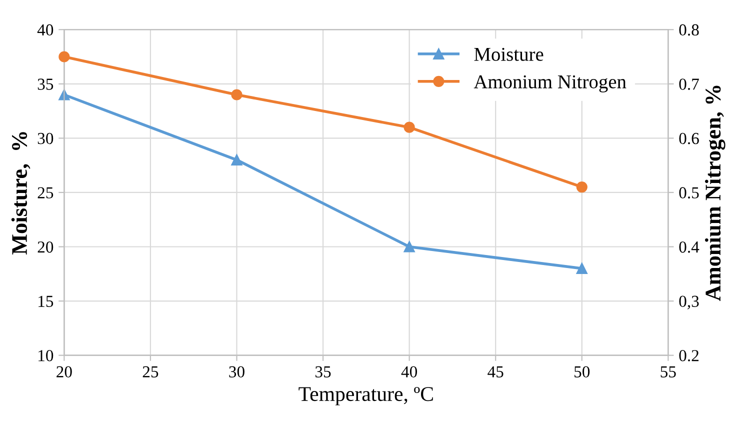 Image resolution: width=755 pixels, height=423 pixels. Describe the element at coordinates (496, 372) in the screenshot. I see `x-tick-label: 45` at that location.